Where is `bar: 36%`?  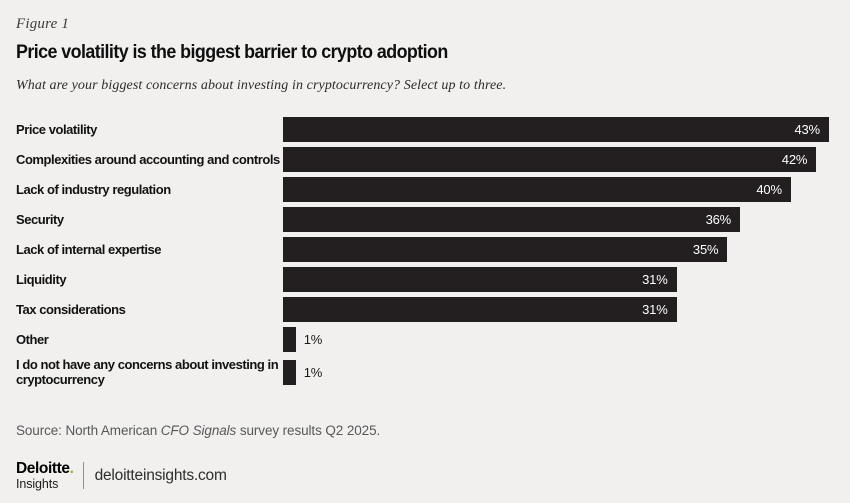
bar: 36% is located at coordinates (512, 219).